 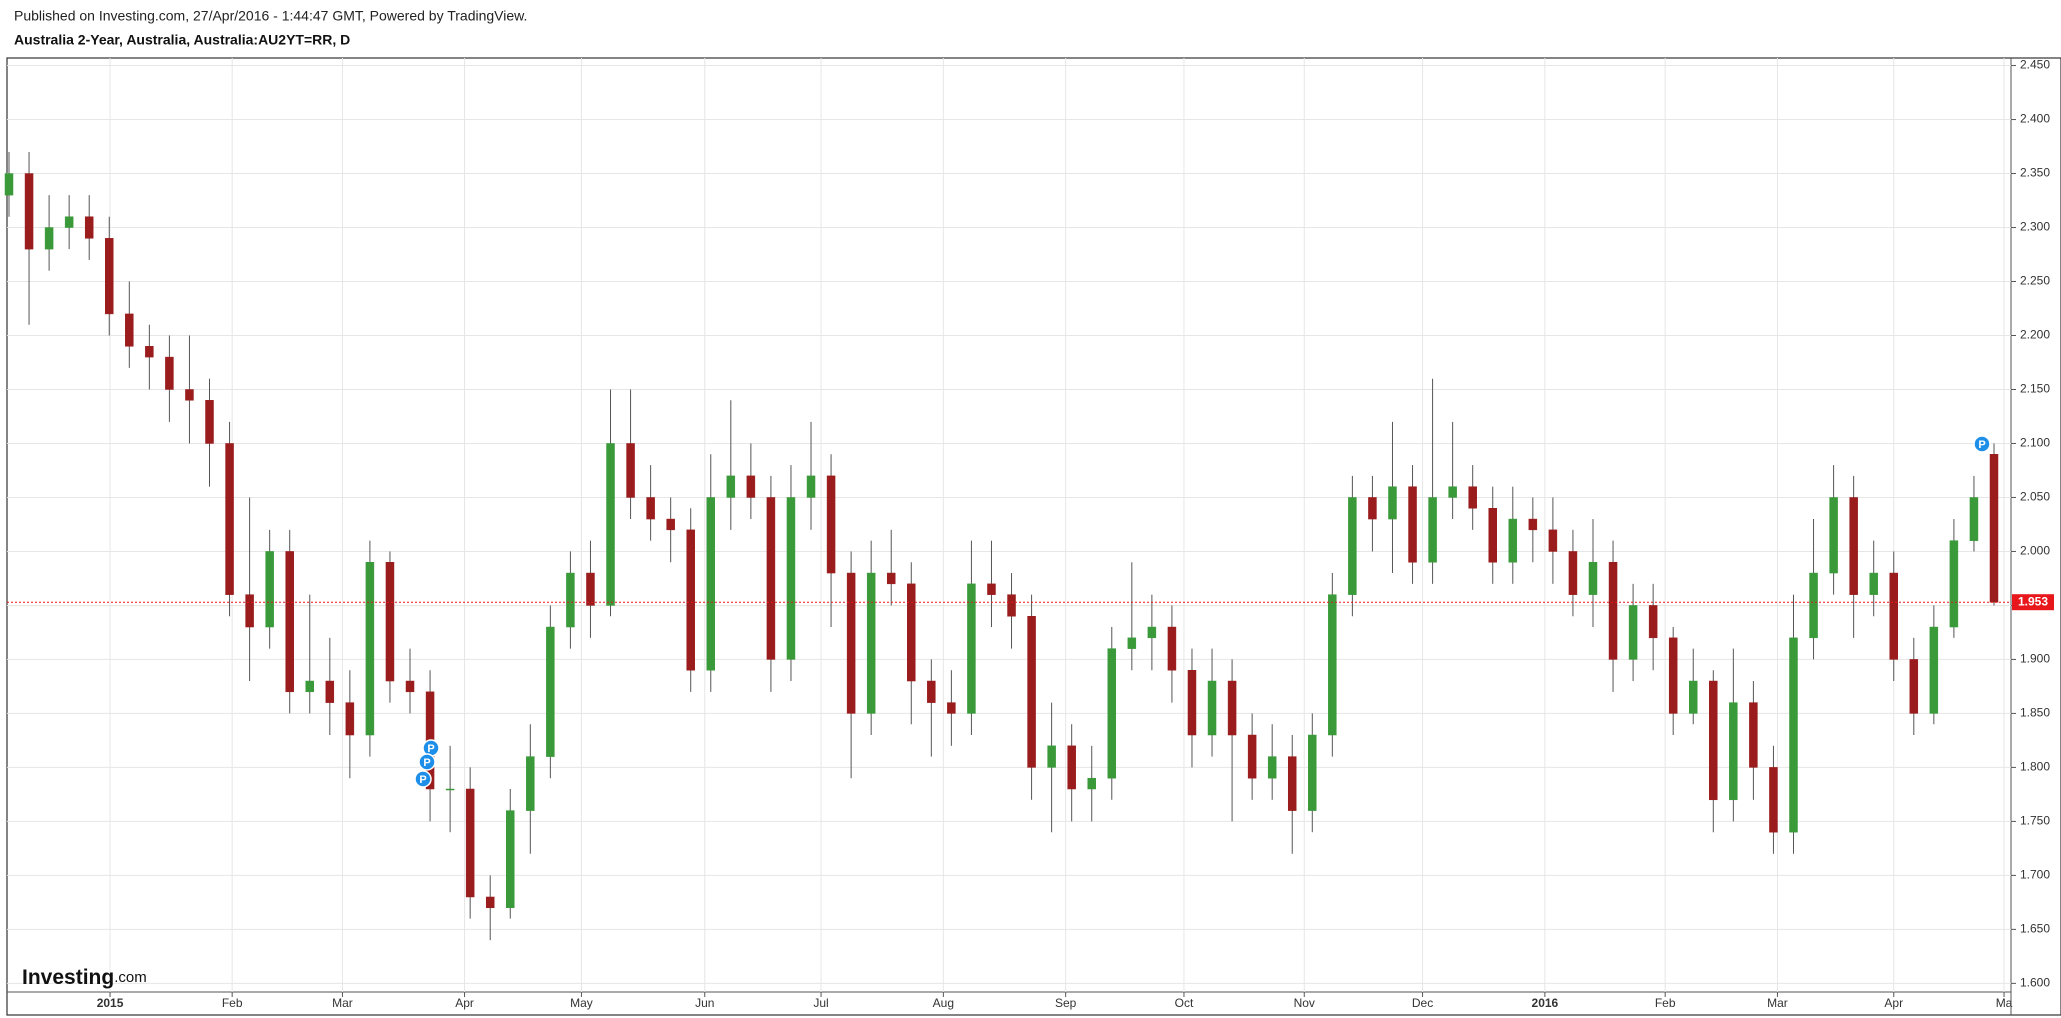 I want to click on x-tick-label: 2016, so click(x=1545, y=1003).